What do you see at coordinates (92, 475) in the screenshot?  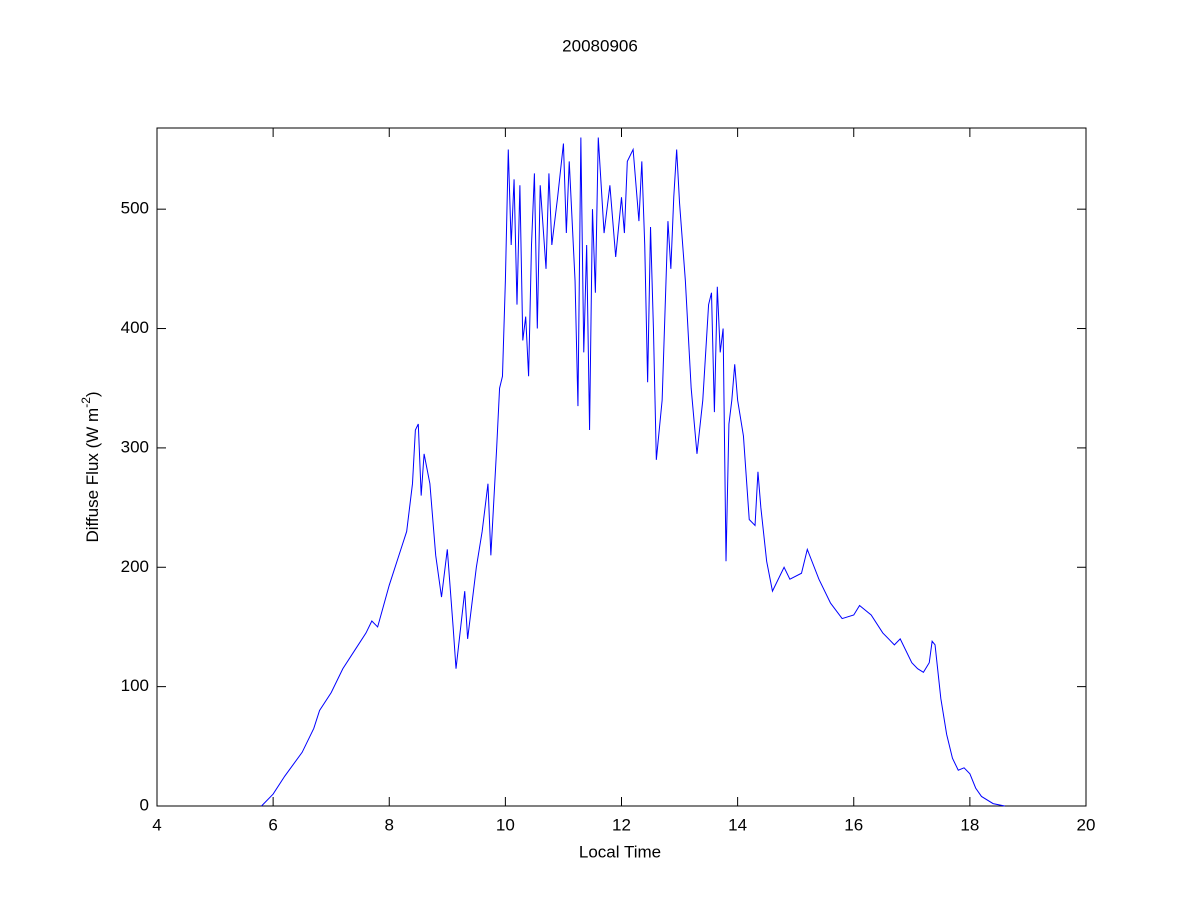 I see `y-label-text: Diffuse Flux (W m` at bounding box center [92, 475].